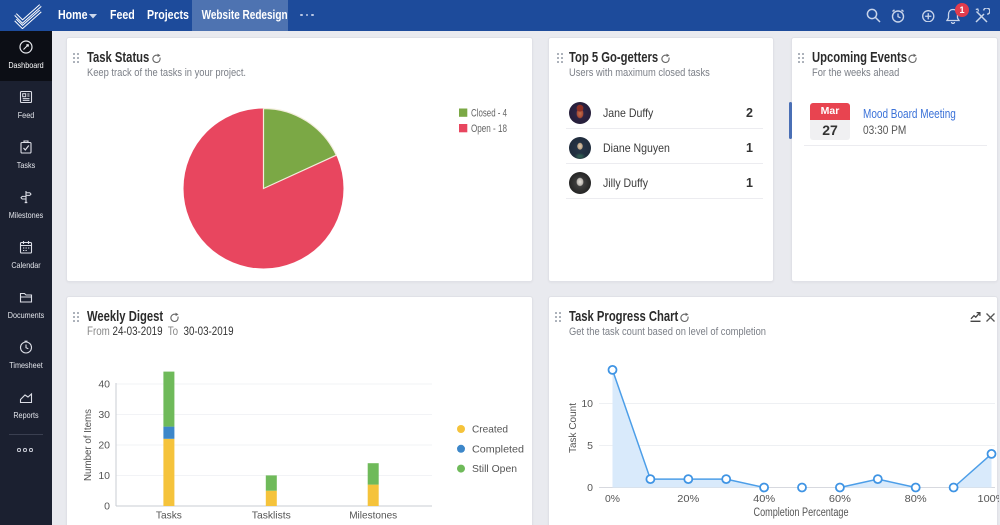  I want to click on svg-text: 20%, so click(688, 499).